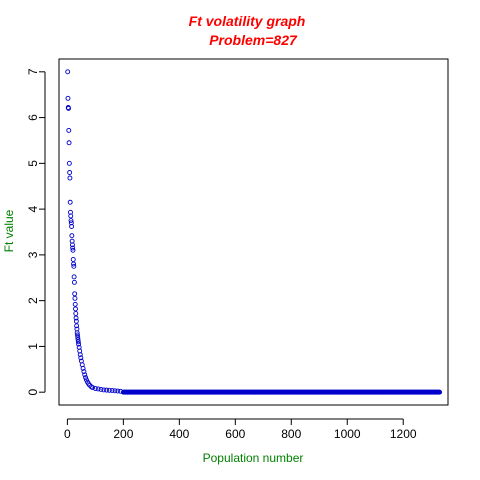 The image size is (480, 480). I want to click on chart-subtitle: Problem=827, so click(253, 40).